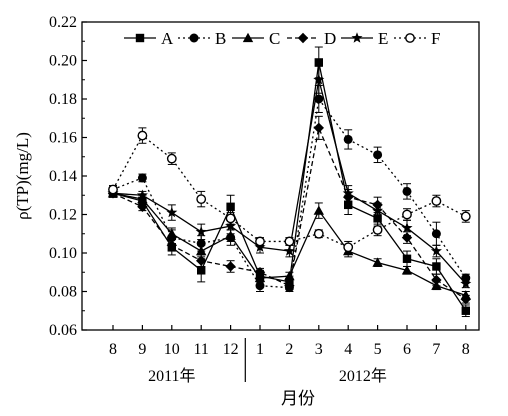 The image size is (508, 416). I want to click on legend-entry-A: A, so click(149, 38).